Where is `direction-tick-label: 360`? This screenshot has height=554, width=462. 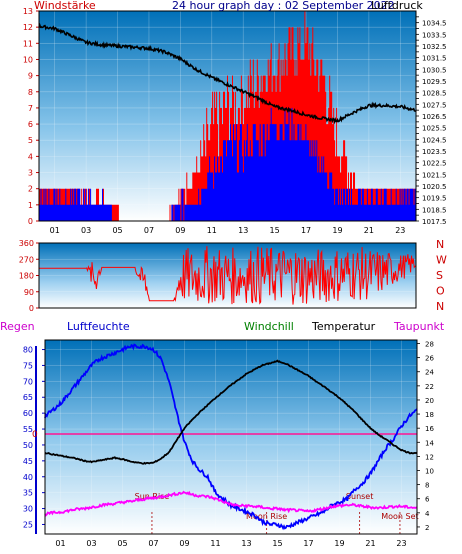 direction-tick-label: 360 is located at coordinates (26, 243).